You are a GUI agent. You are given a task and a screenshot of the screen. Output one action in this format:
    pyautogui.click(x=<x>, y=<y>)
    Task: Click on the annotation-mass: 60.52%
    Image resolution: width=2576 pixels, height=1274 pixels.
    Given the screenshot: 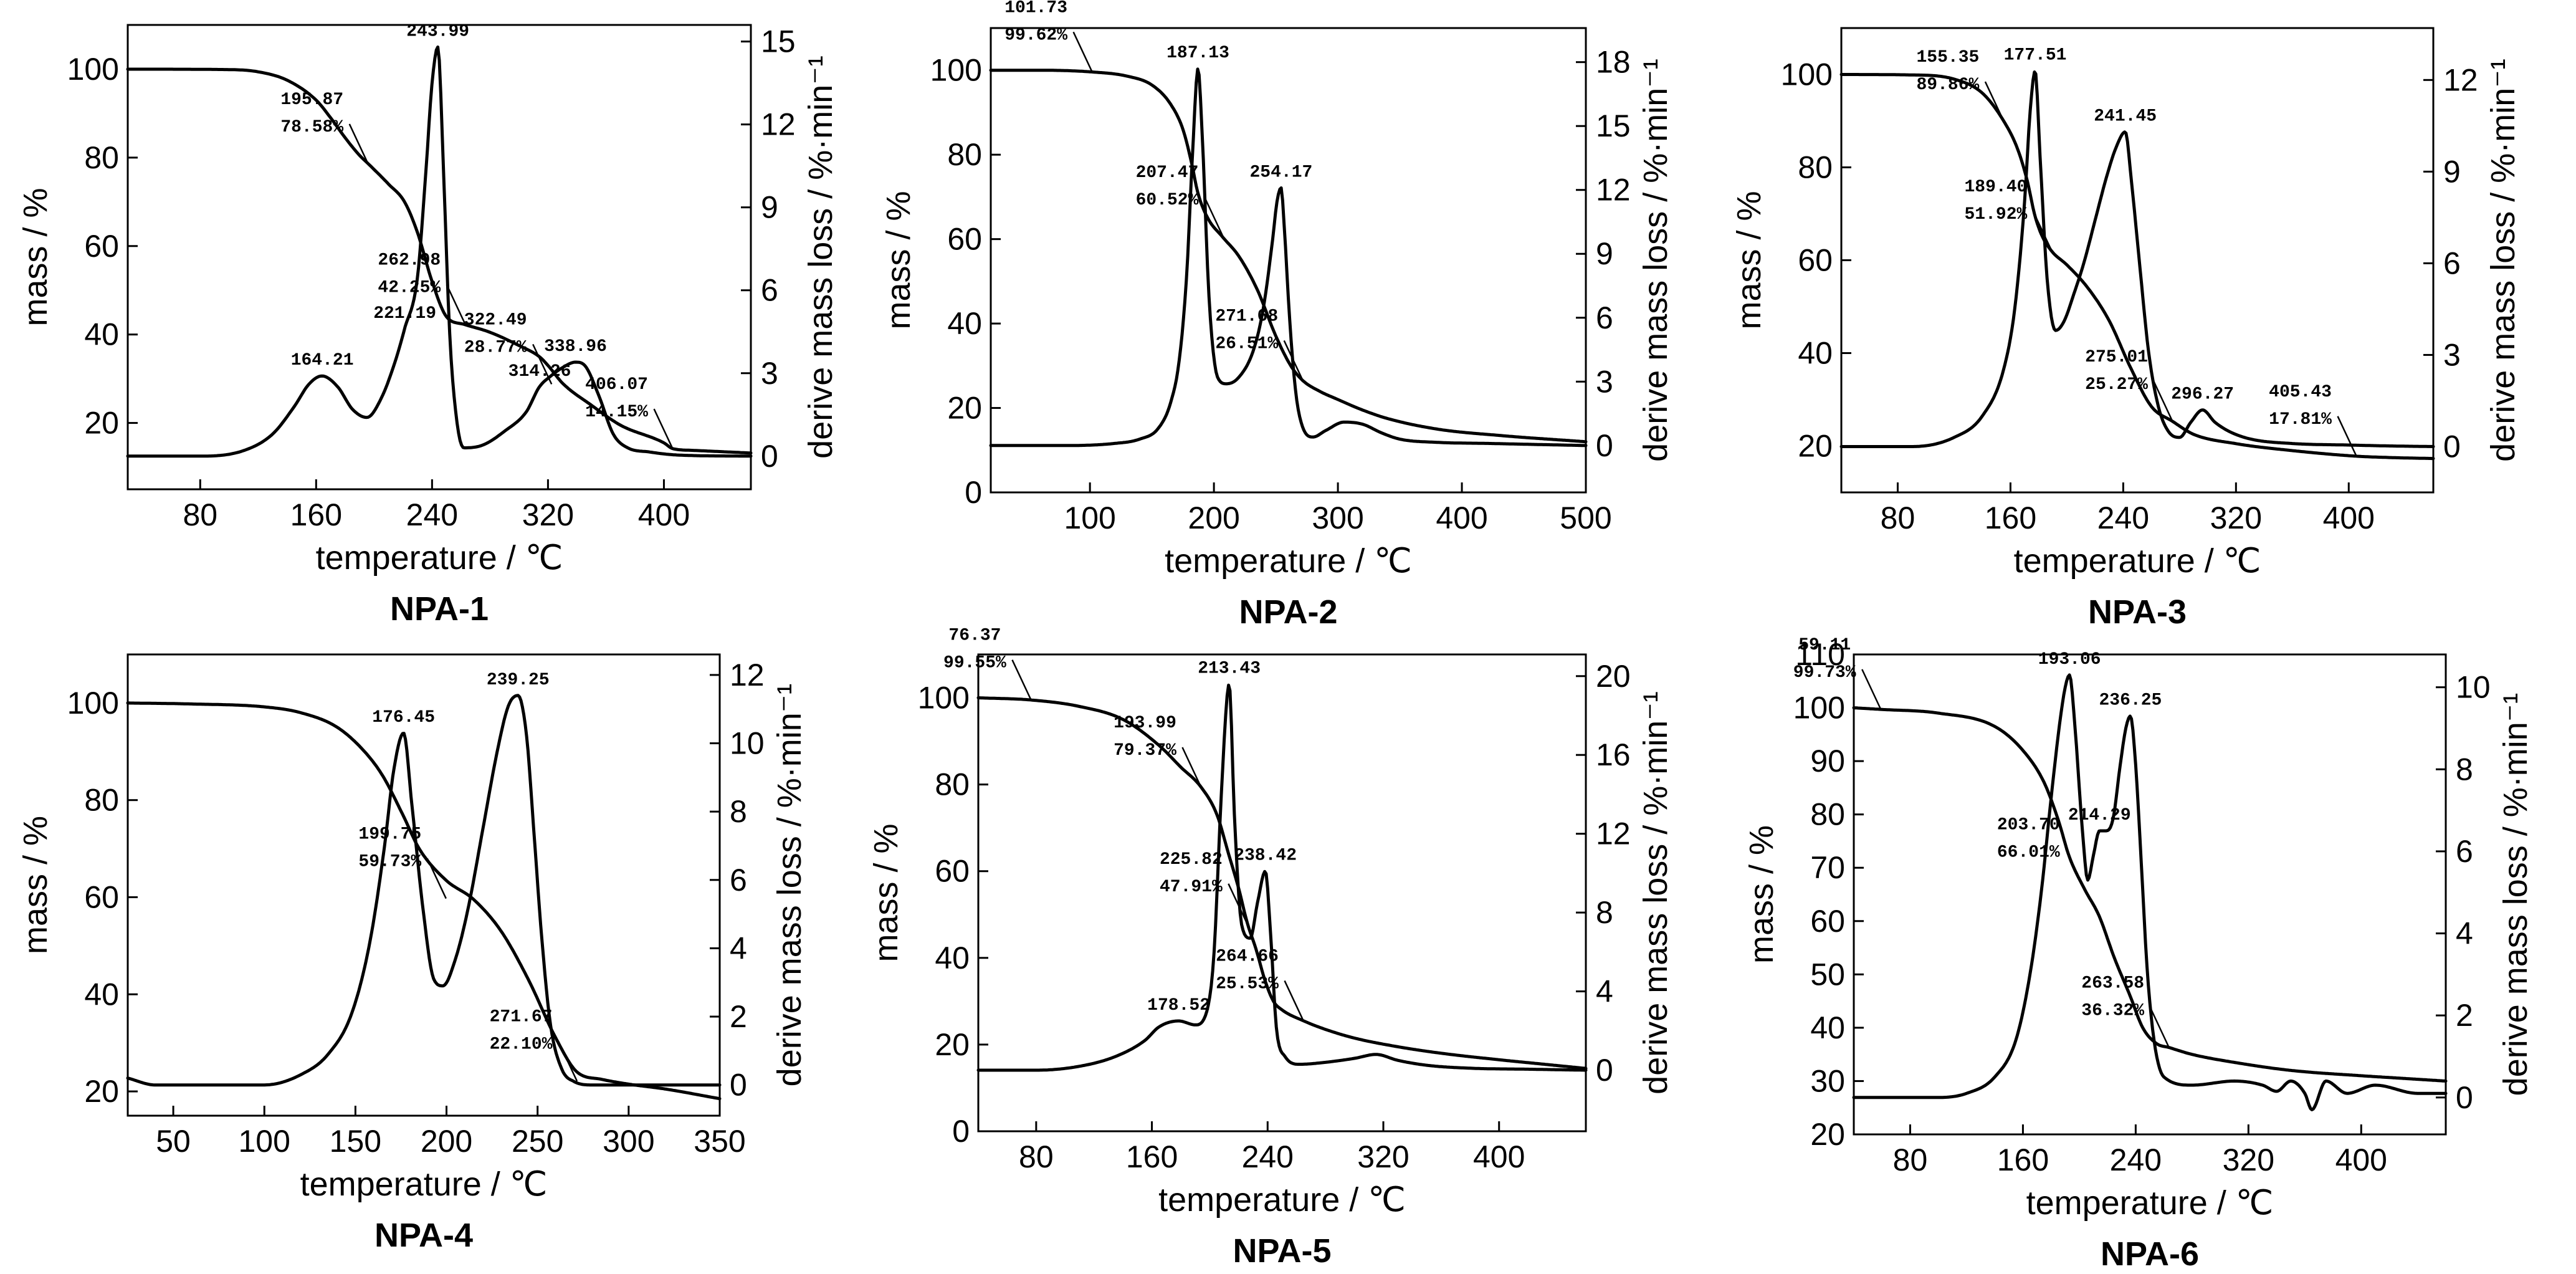 What is the action you would take?
    pyautogui.click(x=1167, y=201)
    